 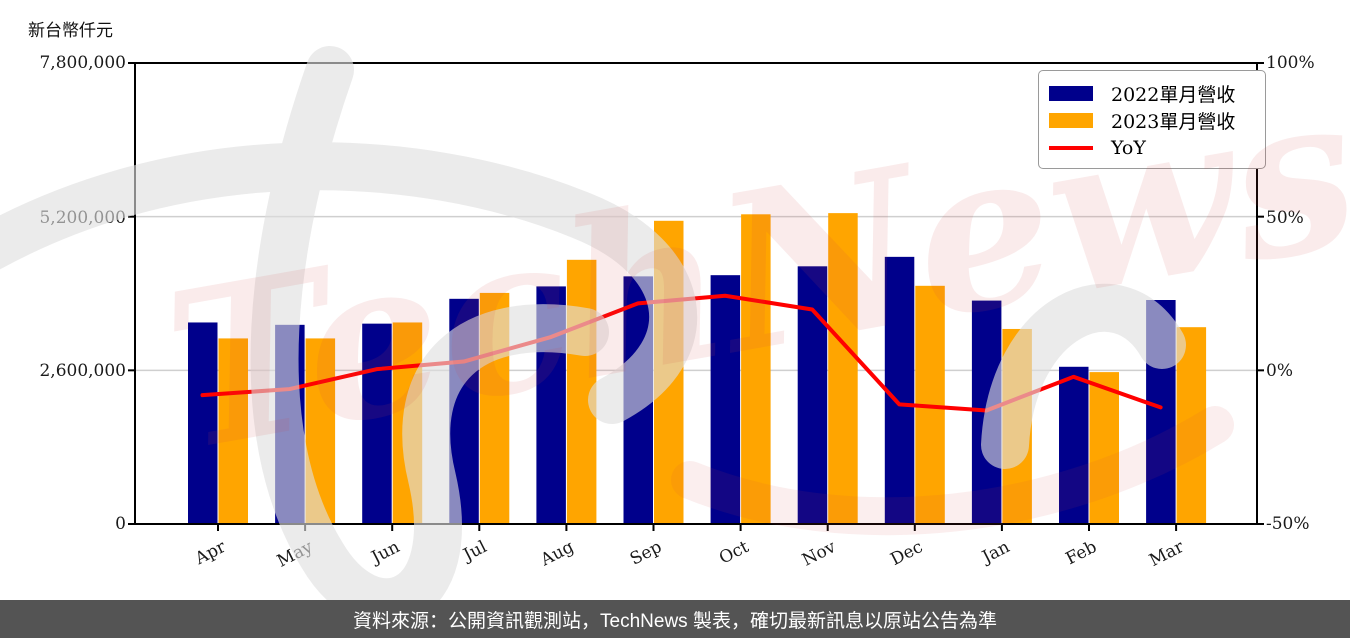 I want to click on bar-2022-dec, so click(x=899, y=390).